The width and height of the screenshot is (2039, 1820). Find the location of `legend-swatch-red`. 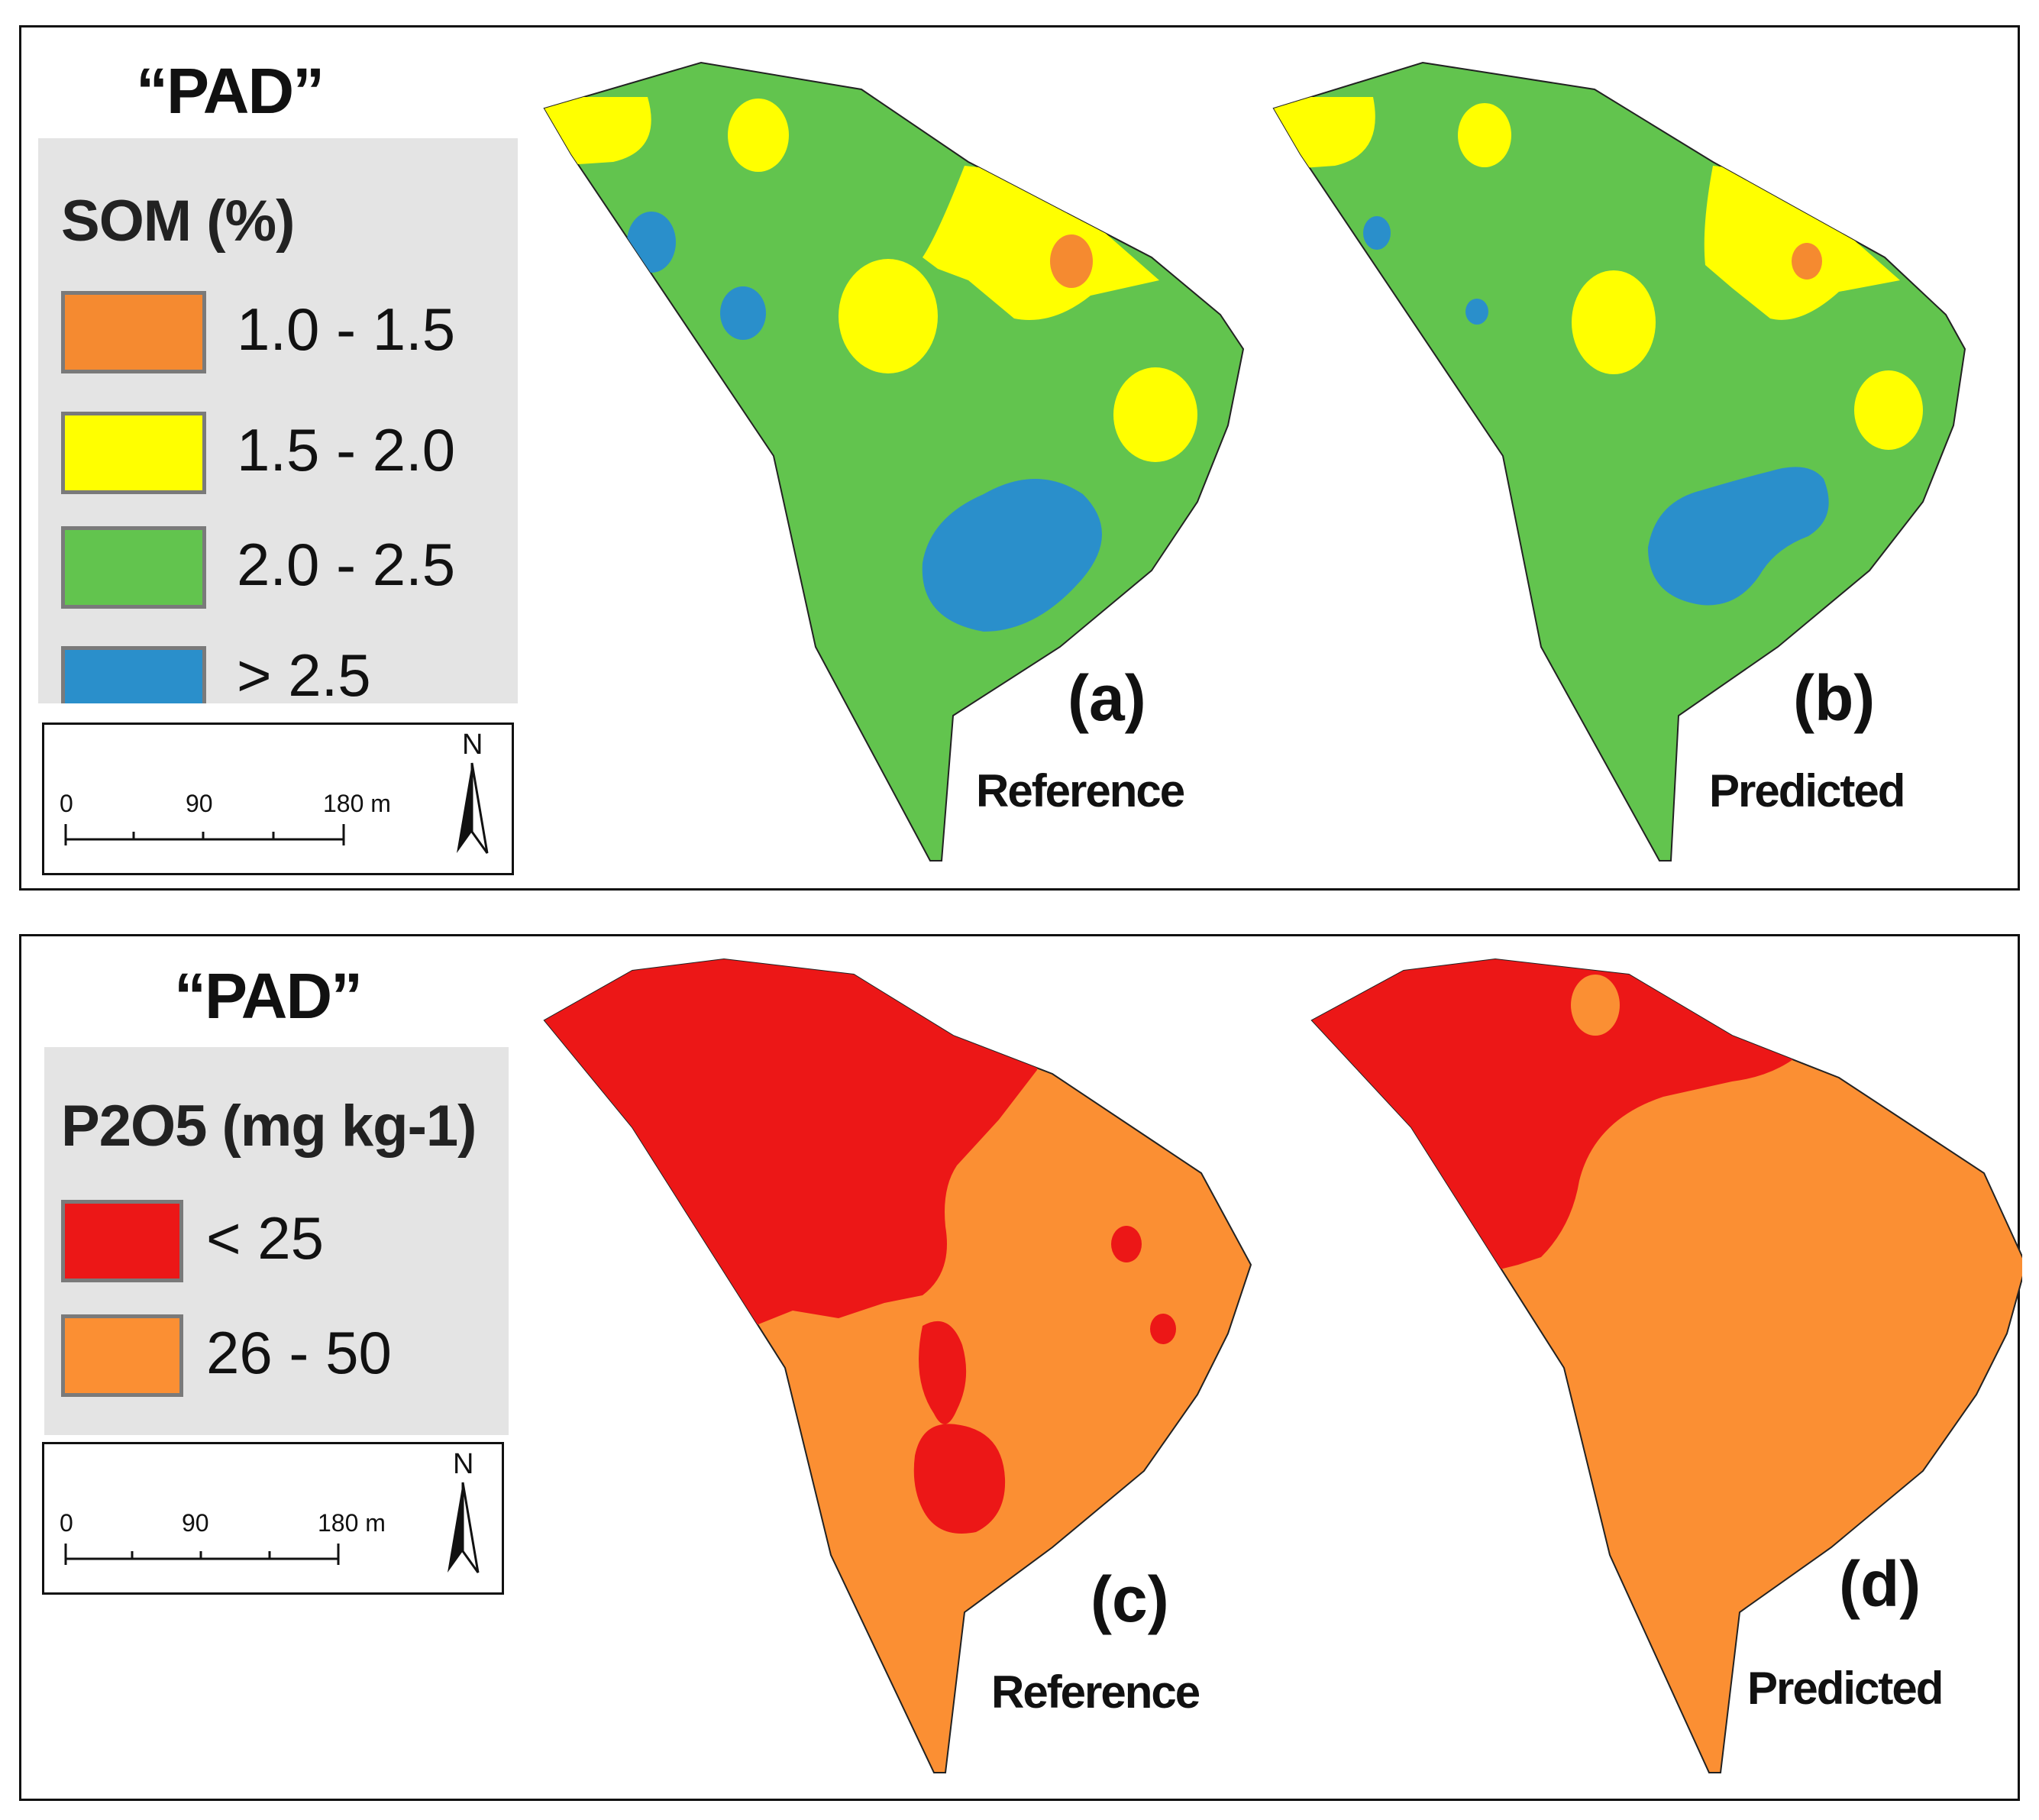

legend-swatch-red is located at coordinates (122, 1241).